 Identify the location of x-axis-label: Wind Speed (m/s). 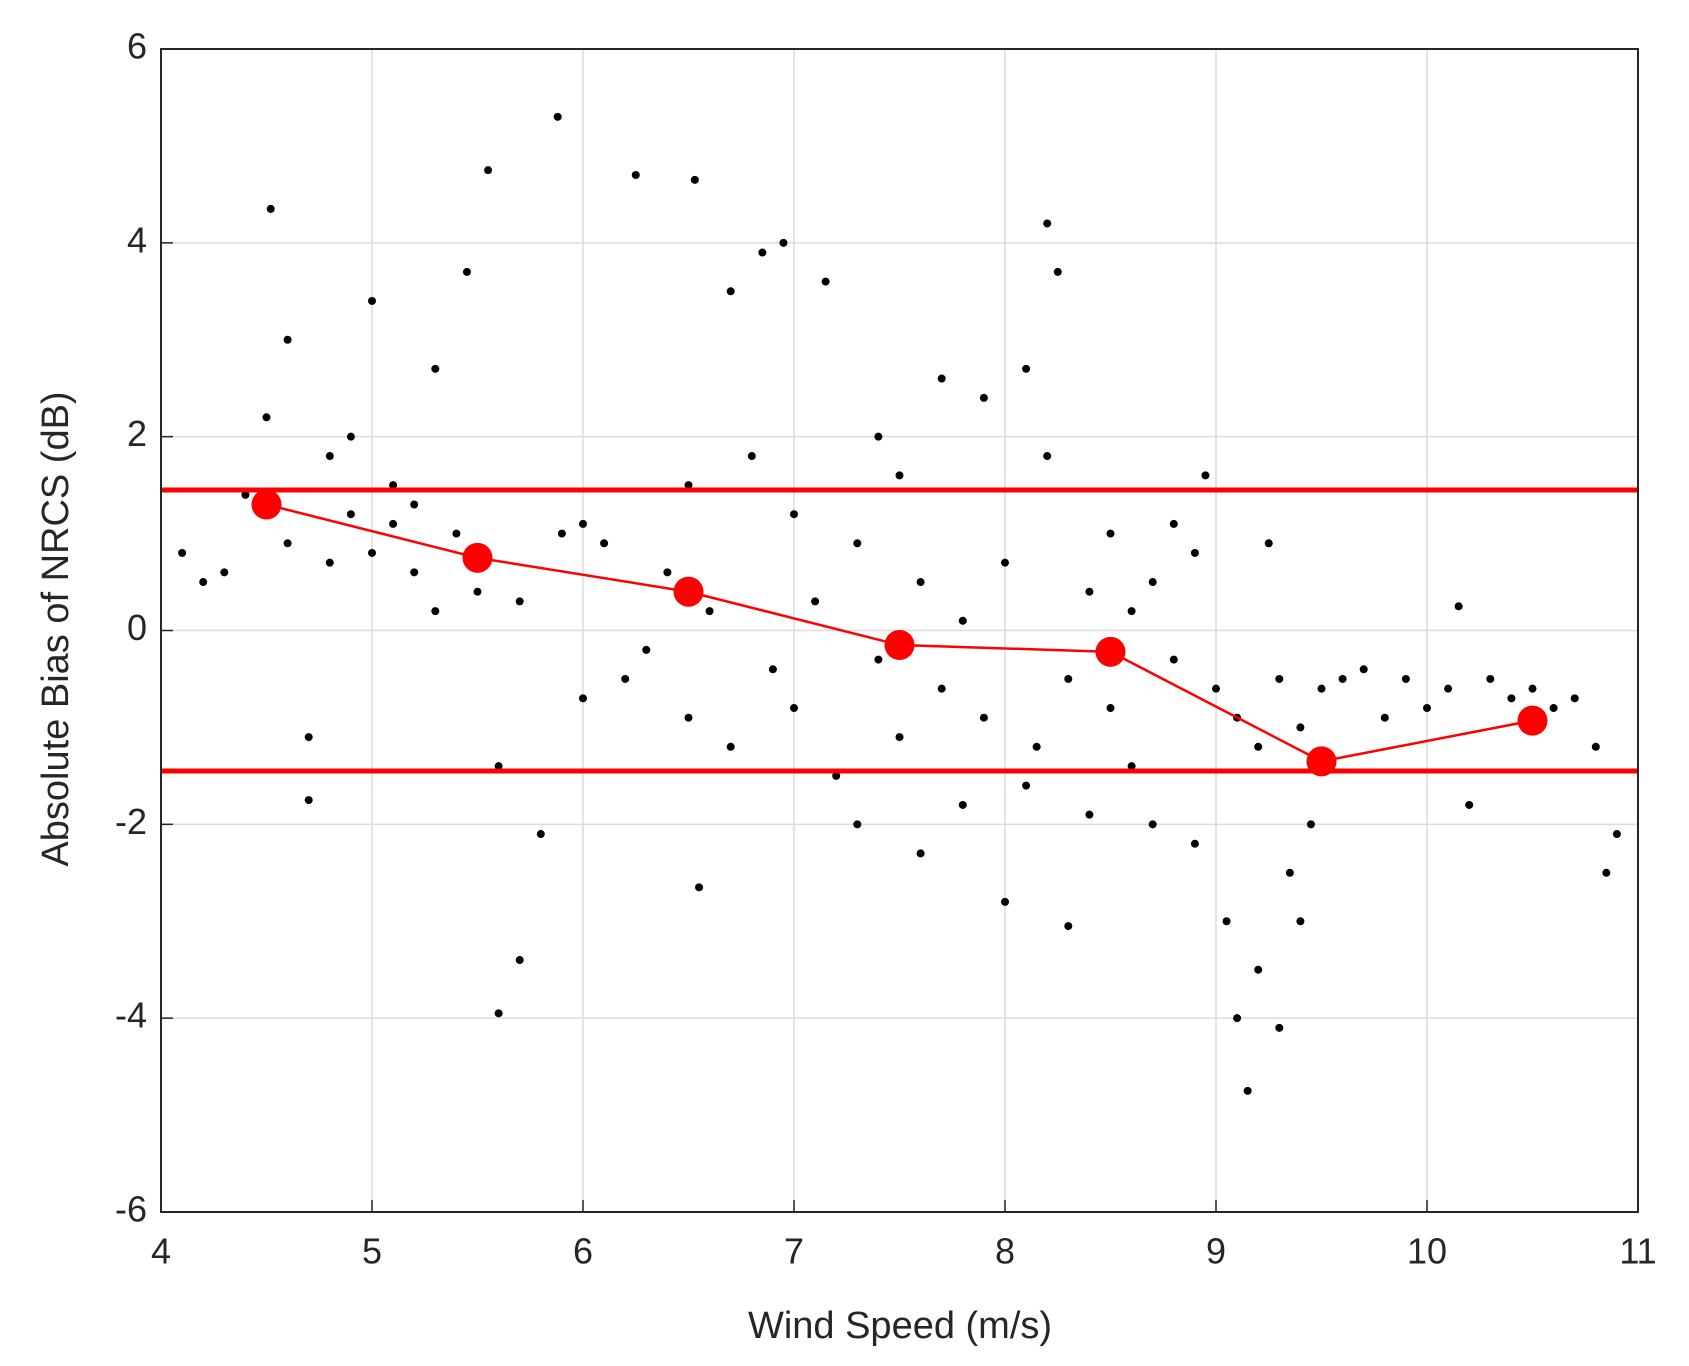
(900, 1326).